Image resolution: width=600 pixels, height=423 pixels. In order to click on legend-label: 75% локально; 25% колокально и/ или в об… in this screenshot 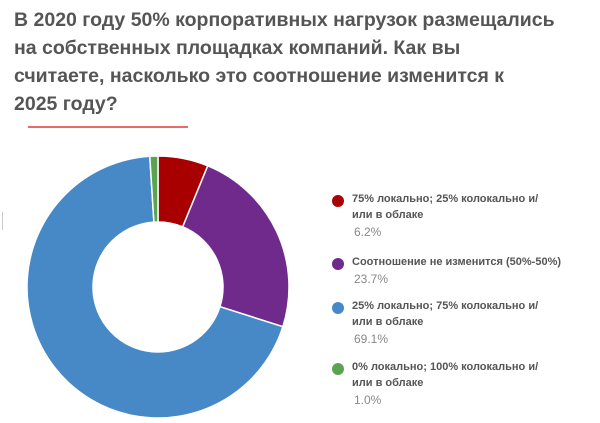, I will do `click(467, 207)`.